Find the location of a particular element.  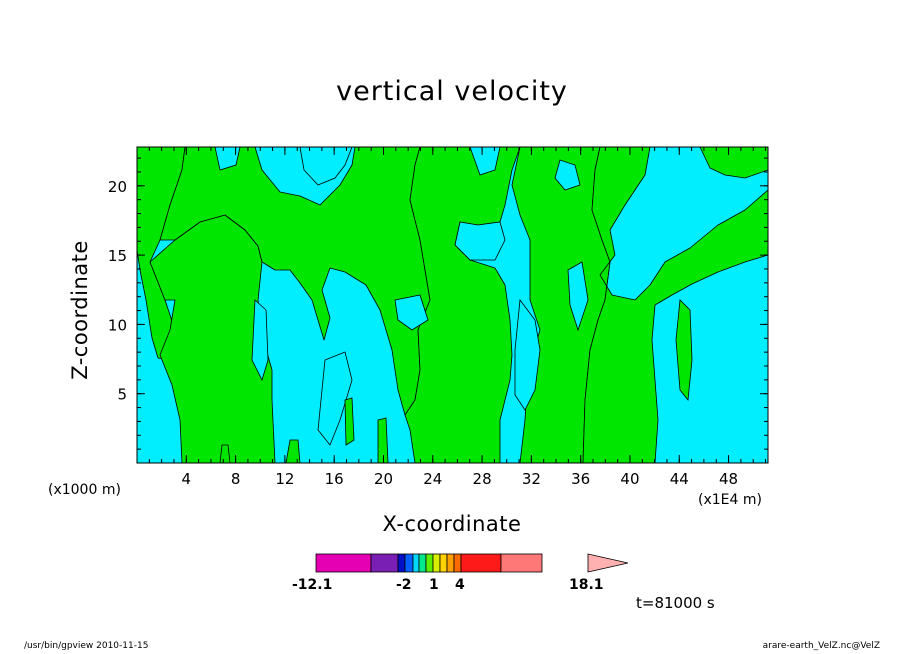

footer-file: arare-earth_VelZ.nc@VelZ is located at coordinates (821, 646).